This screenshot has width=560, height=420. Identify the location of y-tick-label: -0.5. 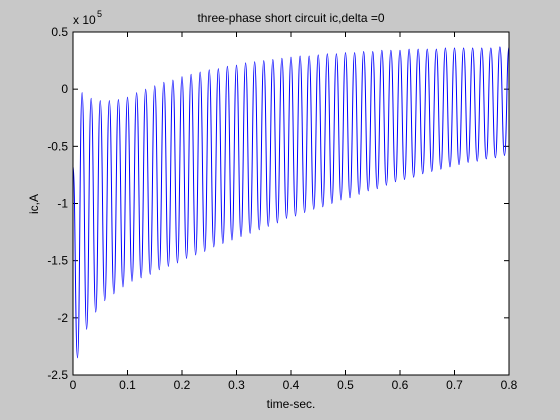
(57, 146).